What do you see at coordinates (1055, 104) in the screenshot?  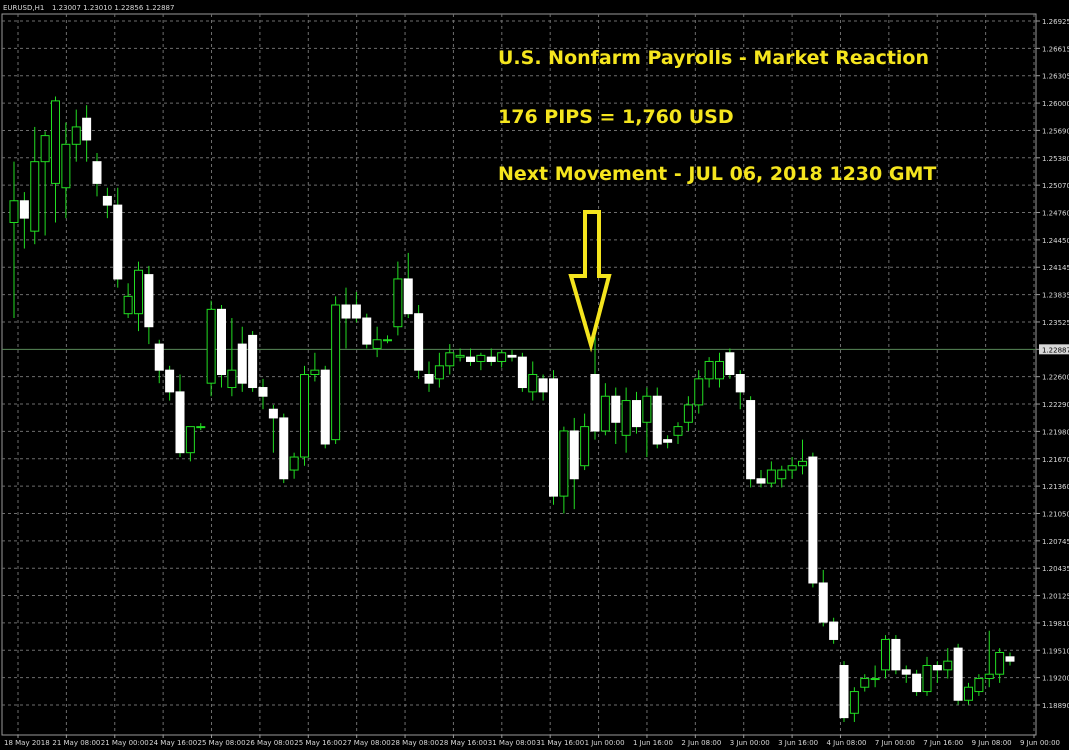 I see `y-tick-label: 1.26000` at bounding box center [1055, 104].